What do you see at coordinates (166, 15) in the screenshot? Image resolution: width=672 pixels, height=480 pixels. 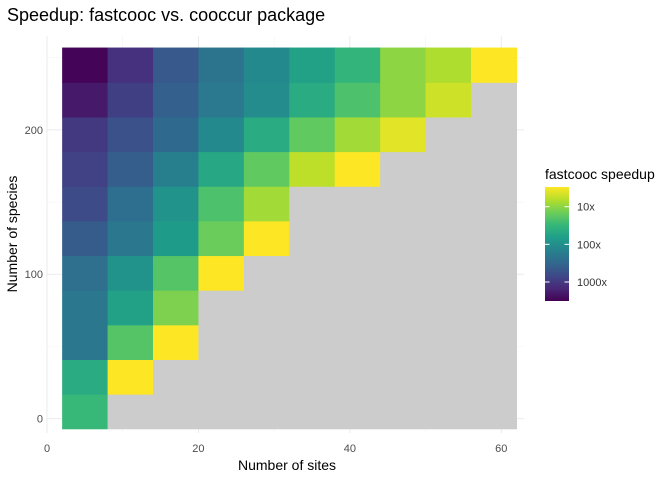 I see `chart-title: Speedup: fastcooc vs. cooccur package` at bounding box center [166, 15].